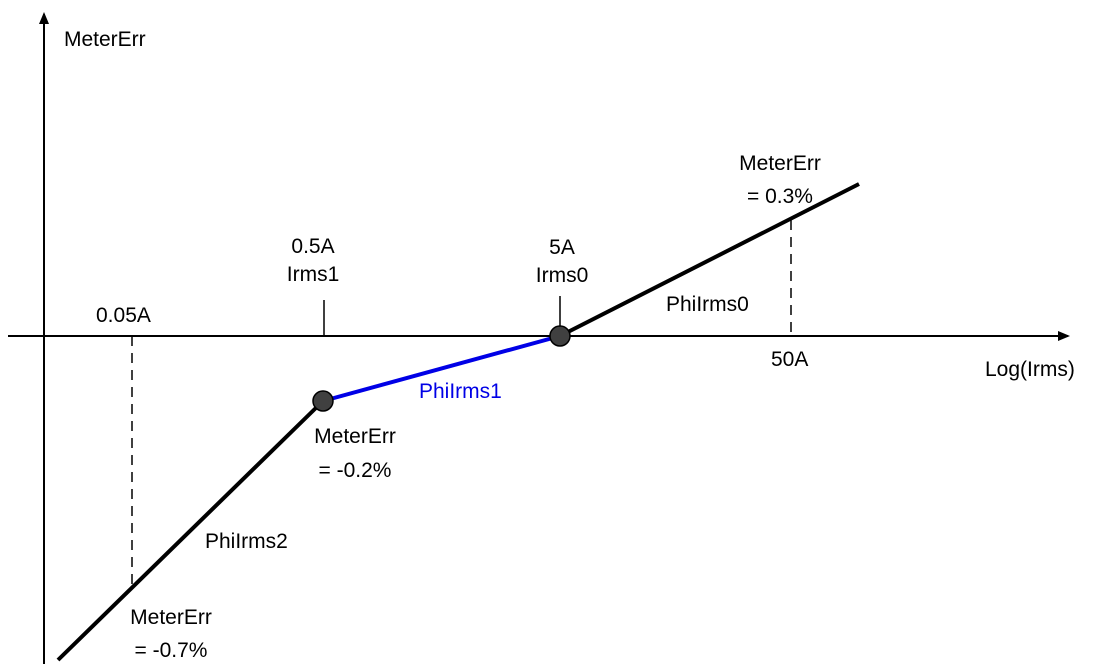  Describe the element at coordinates (707, 304) in the screenshot. I see `segment-label-phiirms0: PhiIrms0` at that location.